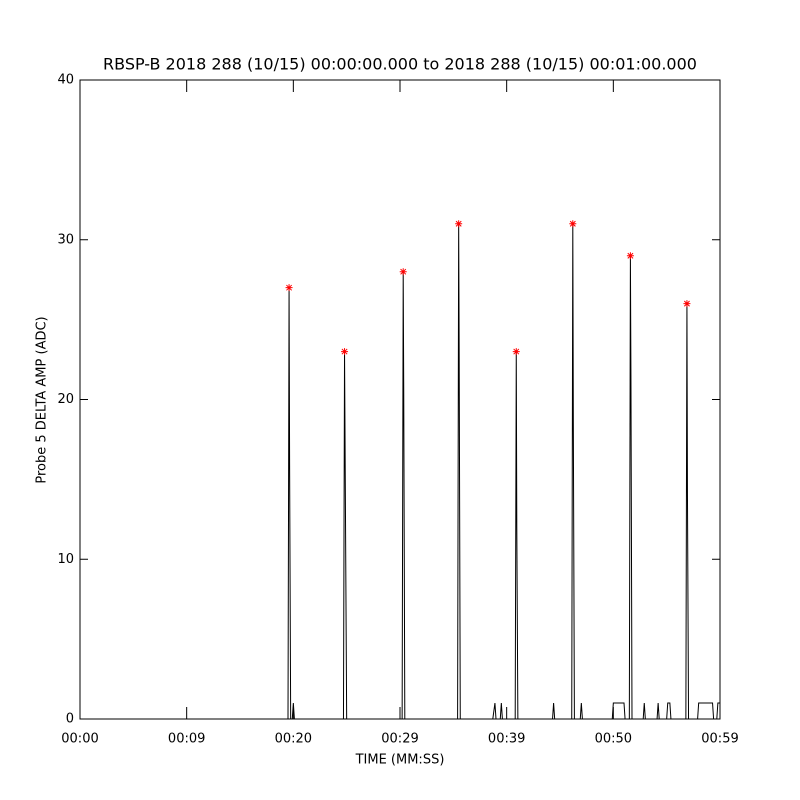  Describe the element at coordinates (606, 711) in the screenshot. I see `data-line` at that location.